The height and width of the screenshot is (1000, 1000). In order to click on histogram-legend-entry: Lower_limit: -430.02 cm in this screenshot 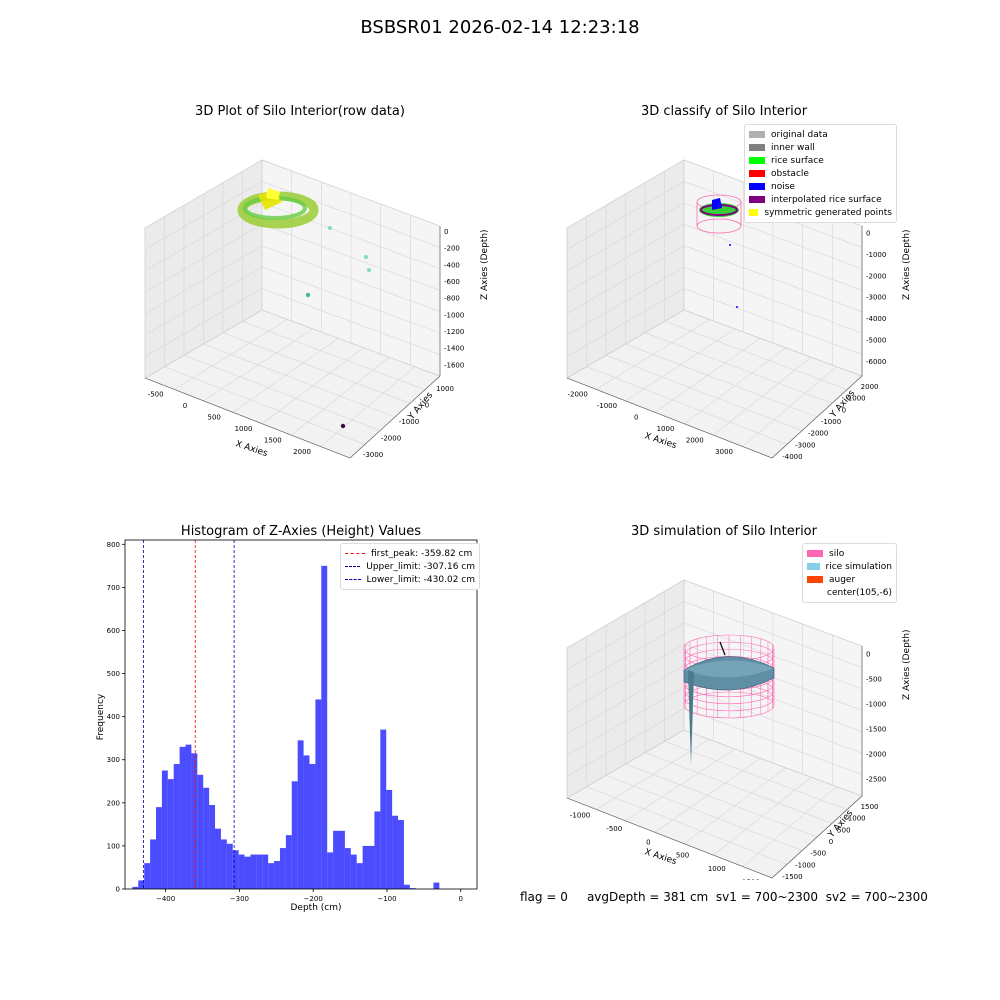, I will do `click(410, 579)`.